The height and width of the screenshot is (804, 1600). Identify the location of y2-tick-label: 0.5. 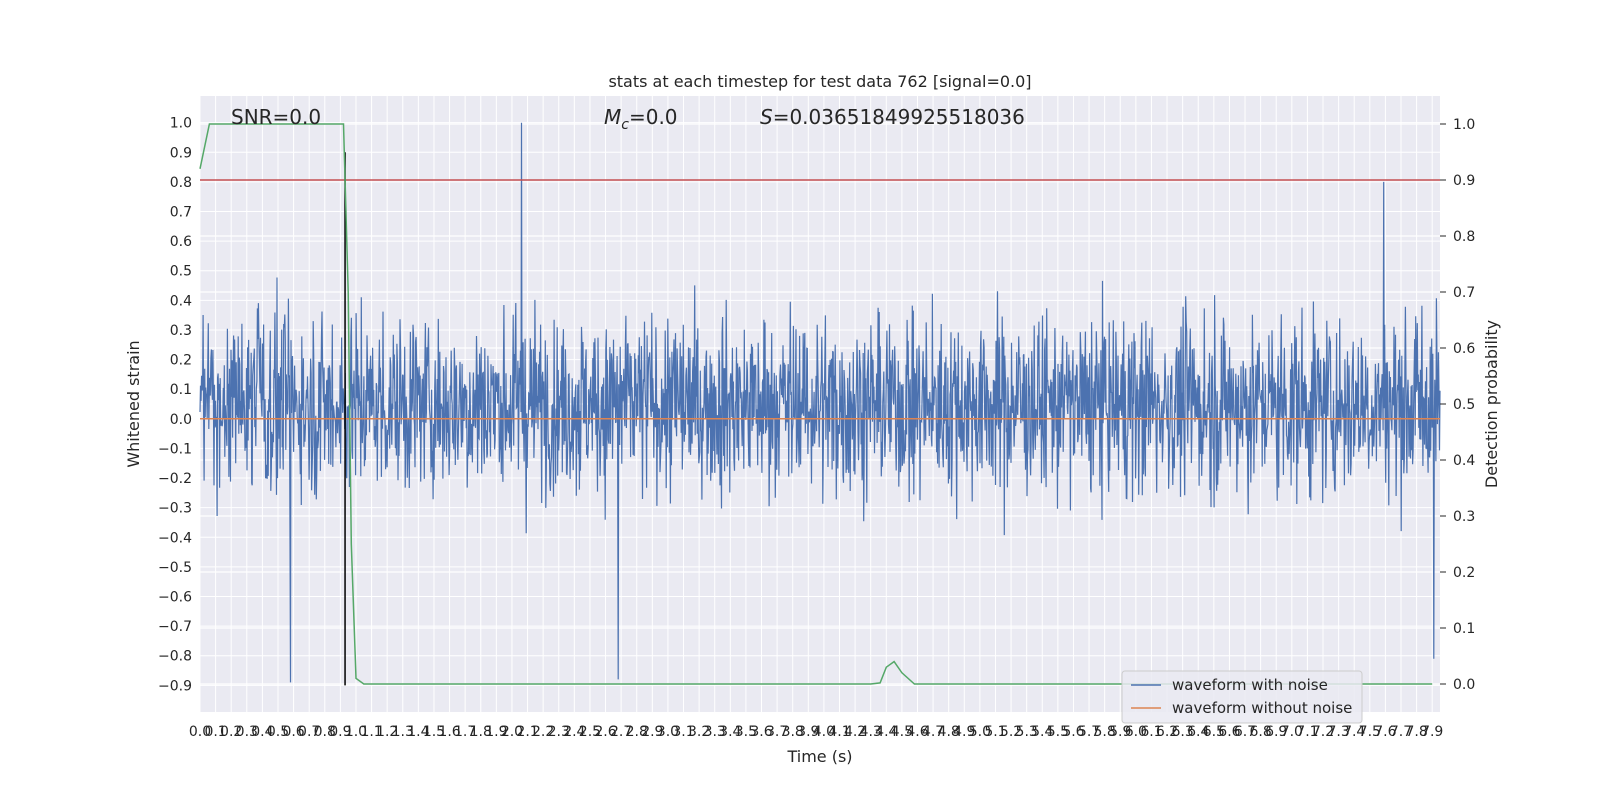
(1464, 405).